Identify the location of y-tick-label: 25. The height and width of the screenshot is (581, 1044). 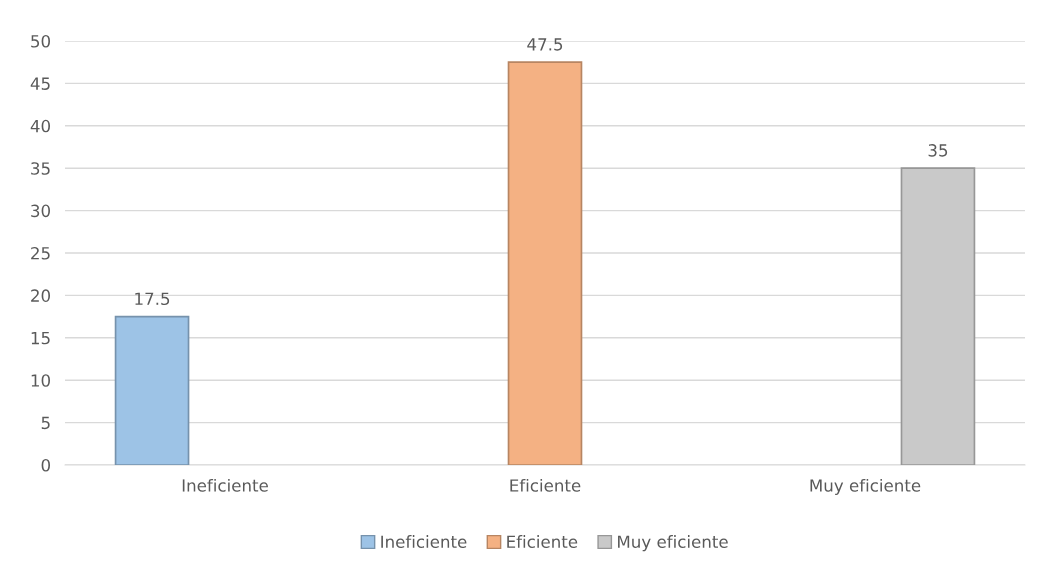
(40, 253).